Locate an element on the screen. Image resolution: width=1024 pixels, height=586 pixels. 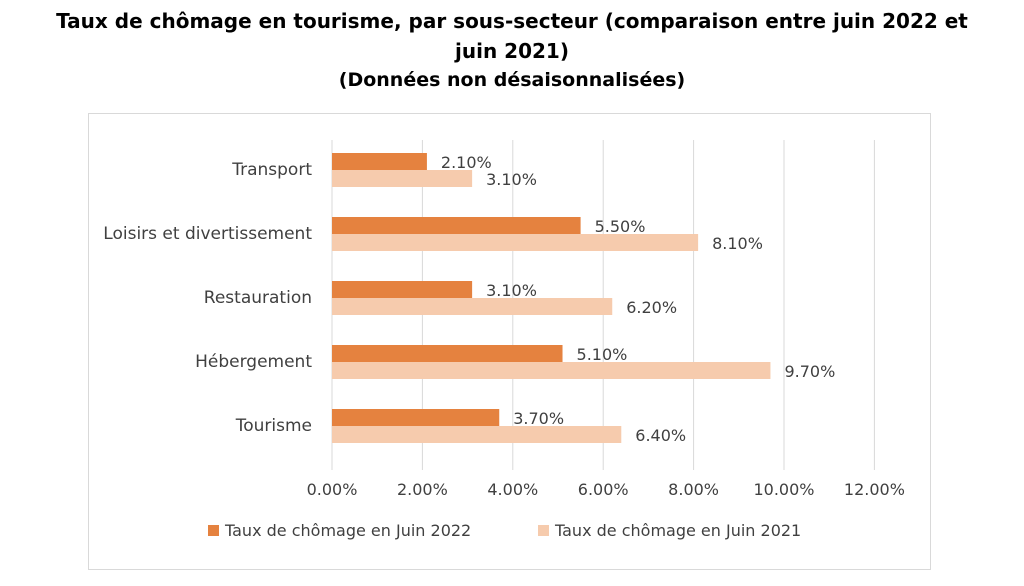
category-label-3: Hébergement is located at coordinates (253, 362).